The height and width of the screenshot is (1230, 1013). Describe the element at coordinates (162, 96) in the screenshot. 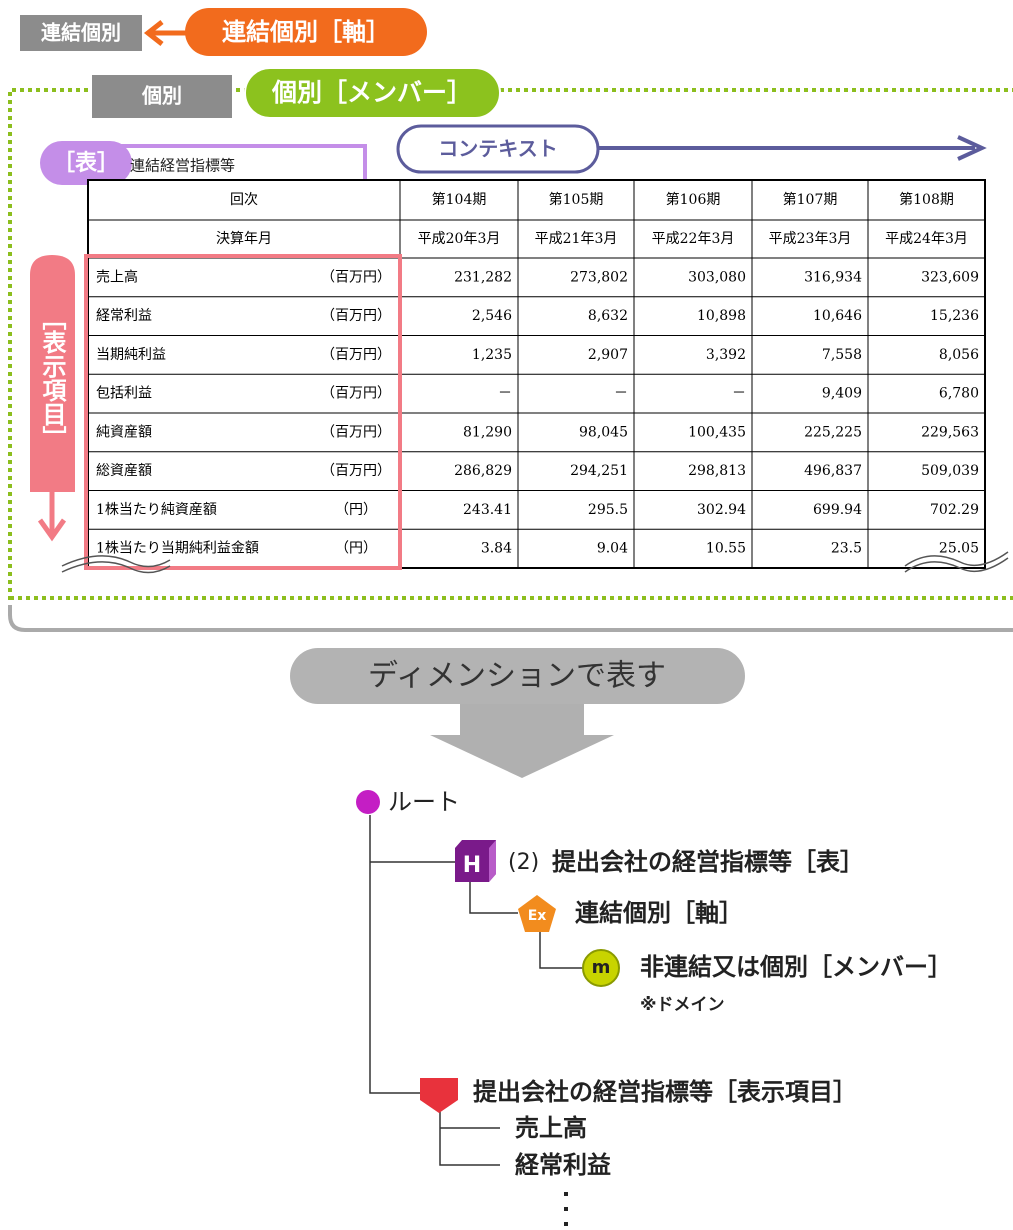

I see `member-plain-box` at that location.